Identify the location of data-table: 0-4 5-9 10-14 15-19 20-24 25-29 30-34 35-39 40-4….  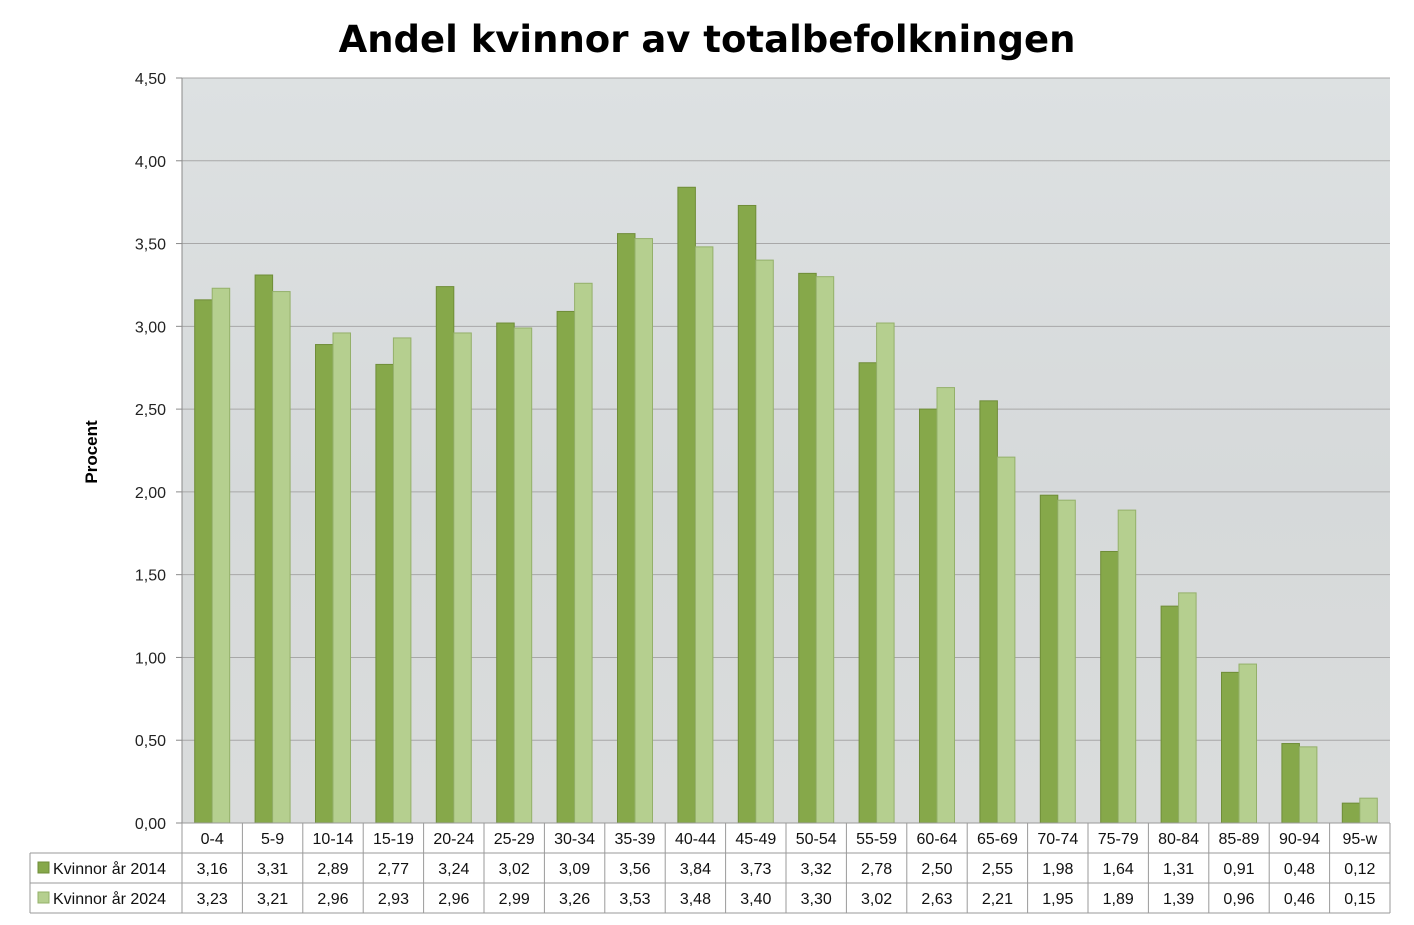
(710, 868).